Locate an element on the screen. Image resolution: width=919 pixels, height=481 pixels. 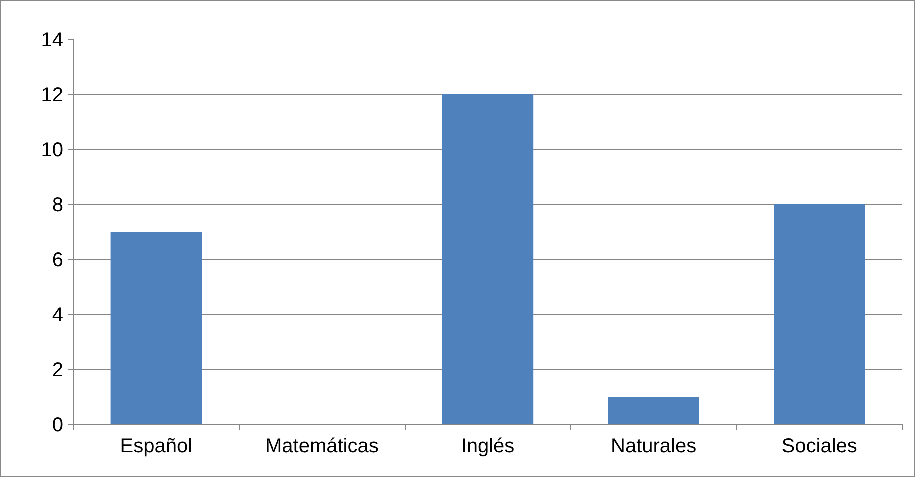
y-tick-label: 0 is located at coordinates (58, 425).